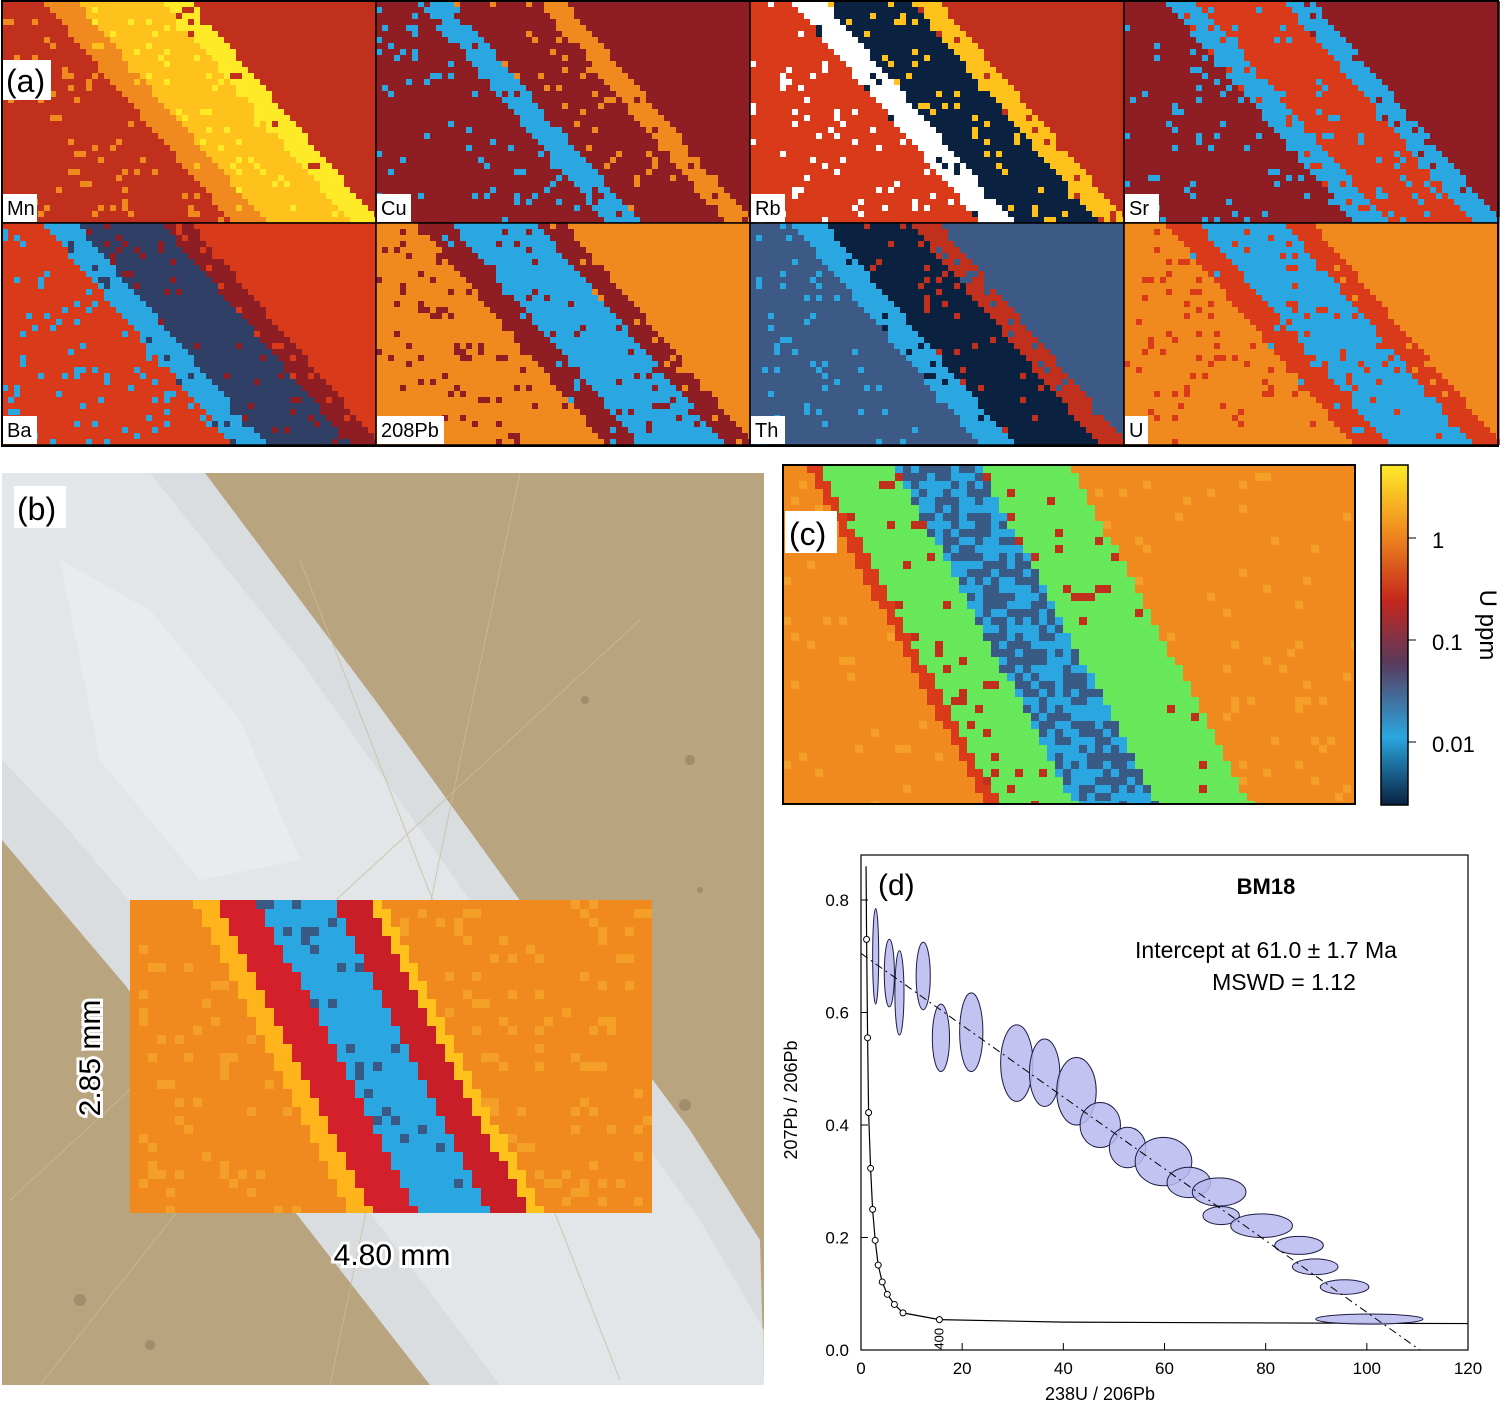  What do you see at coordinates (837, 1125) in the screenshot?
I see `y-tick-label-0.4: 0.4` at bounding box center [837, 1125].